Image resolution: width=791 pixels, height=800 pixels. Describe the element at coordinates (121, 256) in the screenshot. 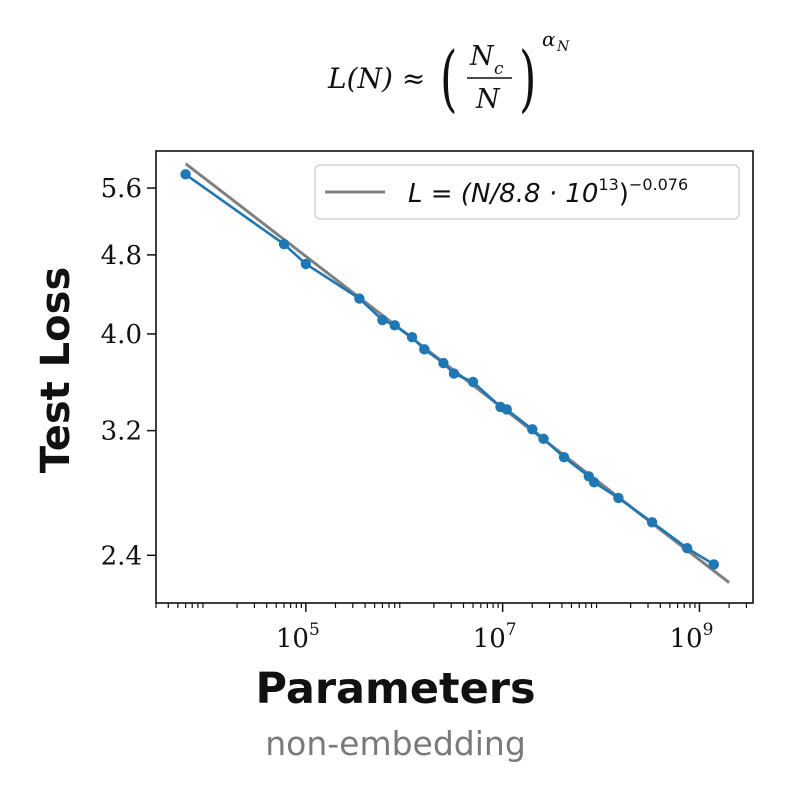

I see `y-tick-label: 4.8` at that location.